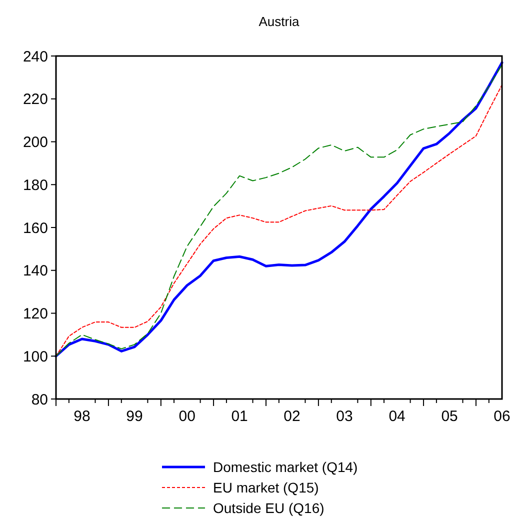 Image resolution: width=514 pixels, height=520 pixels. I want to click on y-tick-label: 180, so click(35, 185).